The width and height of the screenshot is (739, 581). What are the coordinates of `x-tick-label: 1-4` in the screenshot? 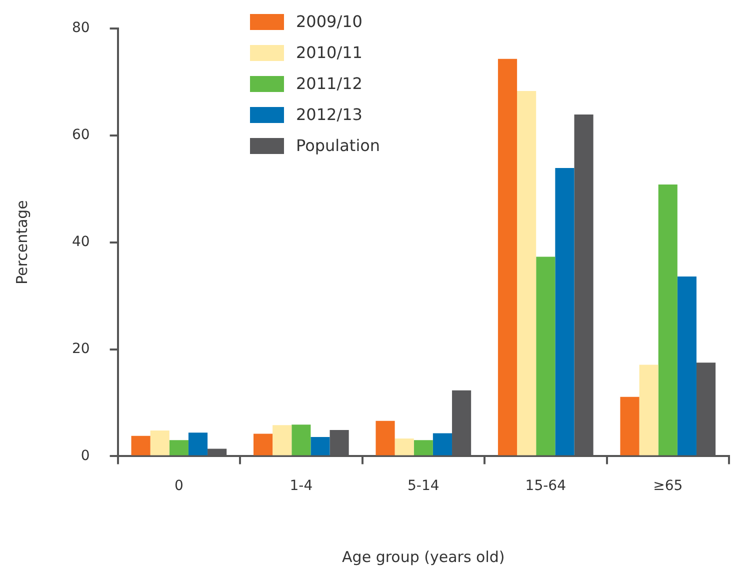 It's located at (301, 486).